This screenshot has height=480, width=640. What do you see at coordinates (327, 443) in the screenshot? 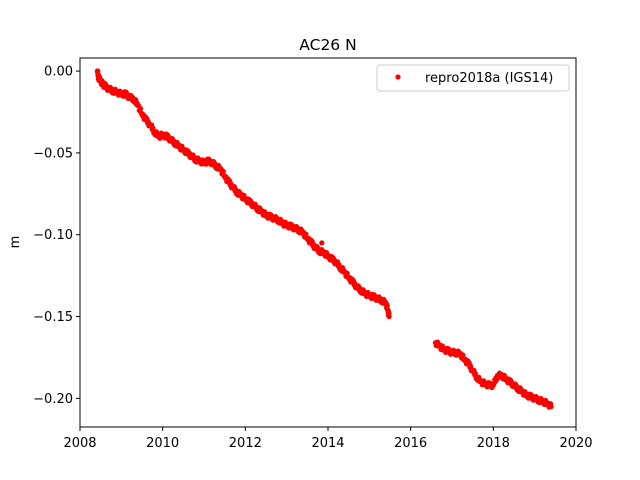
I see `x-tick-label: 2014` at bounding box center [327, 443].